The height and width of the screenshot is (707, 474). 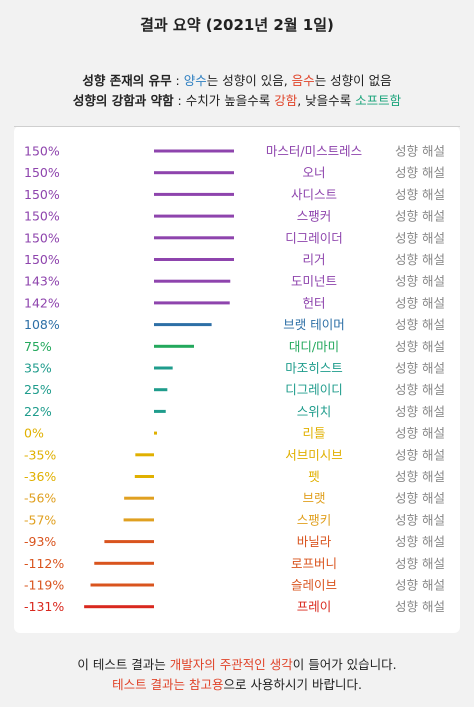 What do you see at coordinates (44, 585) in the screenshot?
I see `value-label: -119%` at bounding box center [44, 585].